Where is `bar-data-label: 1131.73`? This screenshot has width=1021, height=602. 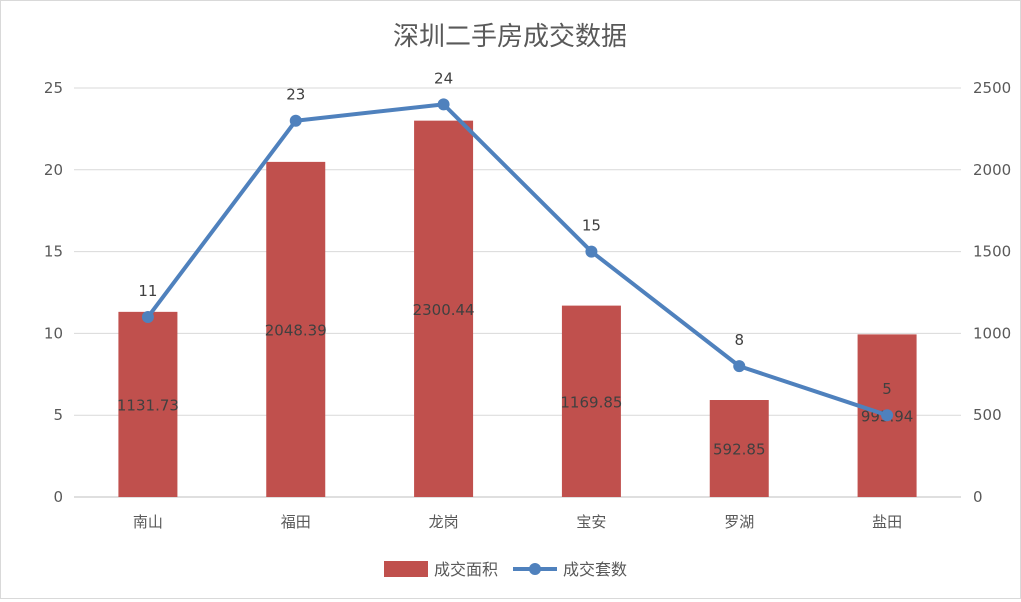 bar-data-label: 1131.73 is located at coordinates (148, 405).